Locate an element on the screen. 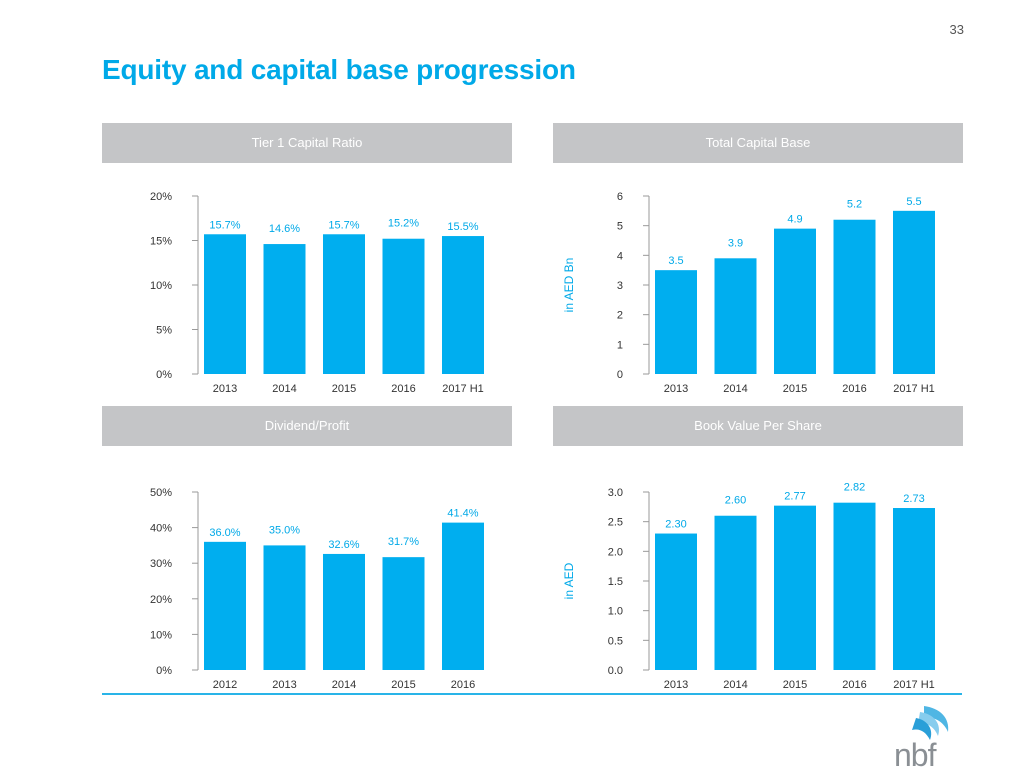 This screenshot has width=1024, height=778. y-tick-label: 3 is located at coordinates (620, 286).